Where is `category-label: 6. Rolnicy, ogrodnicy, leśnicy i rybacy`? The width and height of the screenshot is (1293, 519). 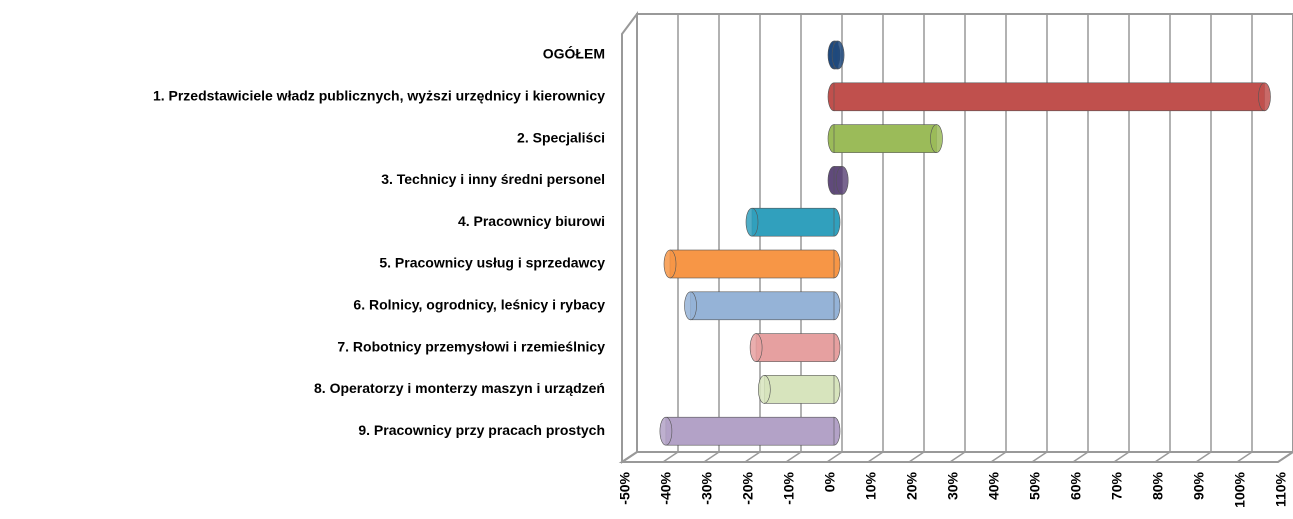
category-label: 6. Rolnicy, ogrodnicy, leśnicy i rybacy is located at coordinates (479, 305).